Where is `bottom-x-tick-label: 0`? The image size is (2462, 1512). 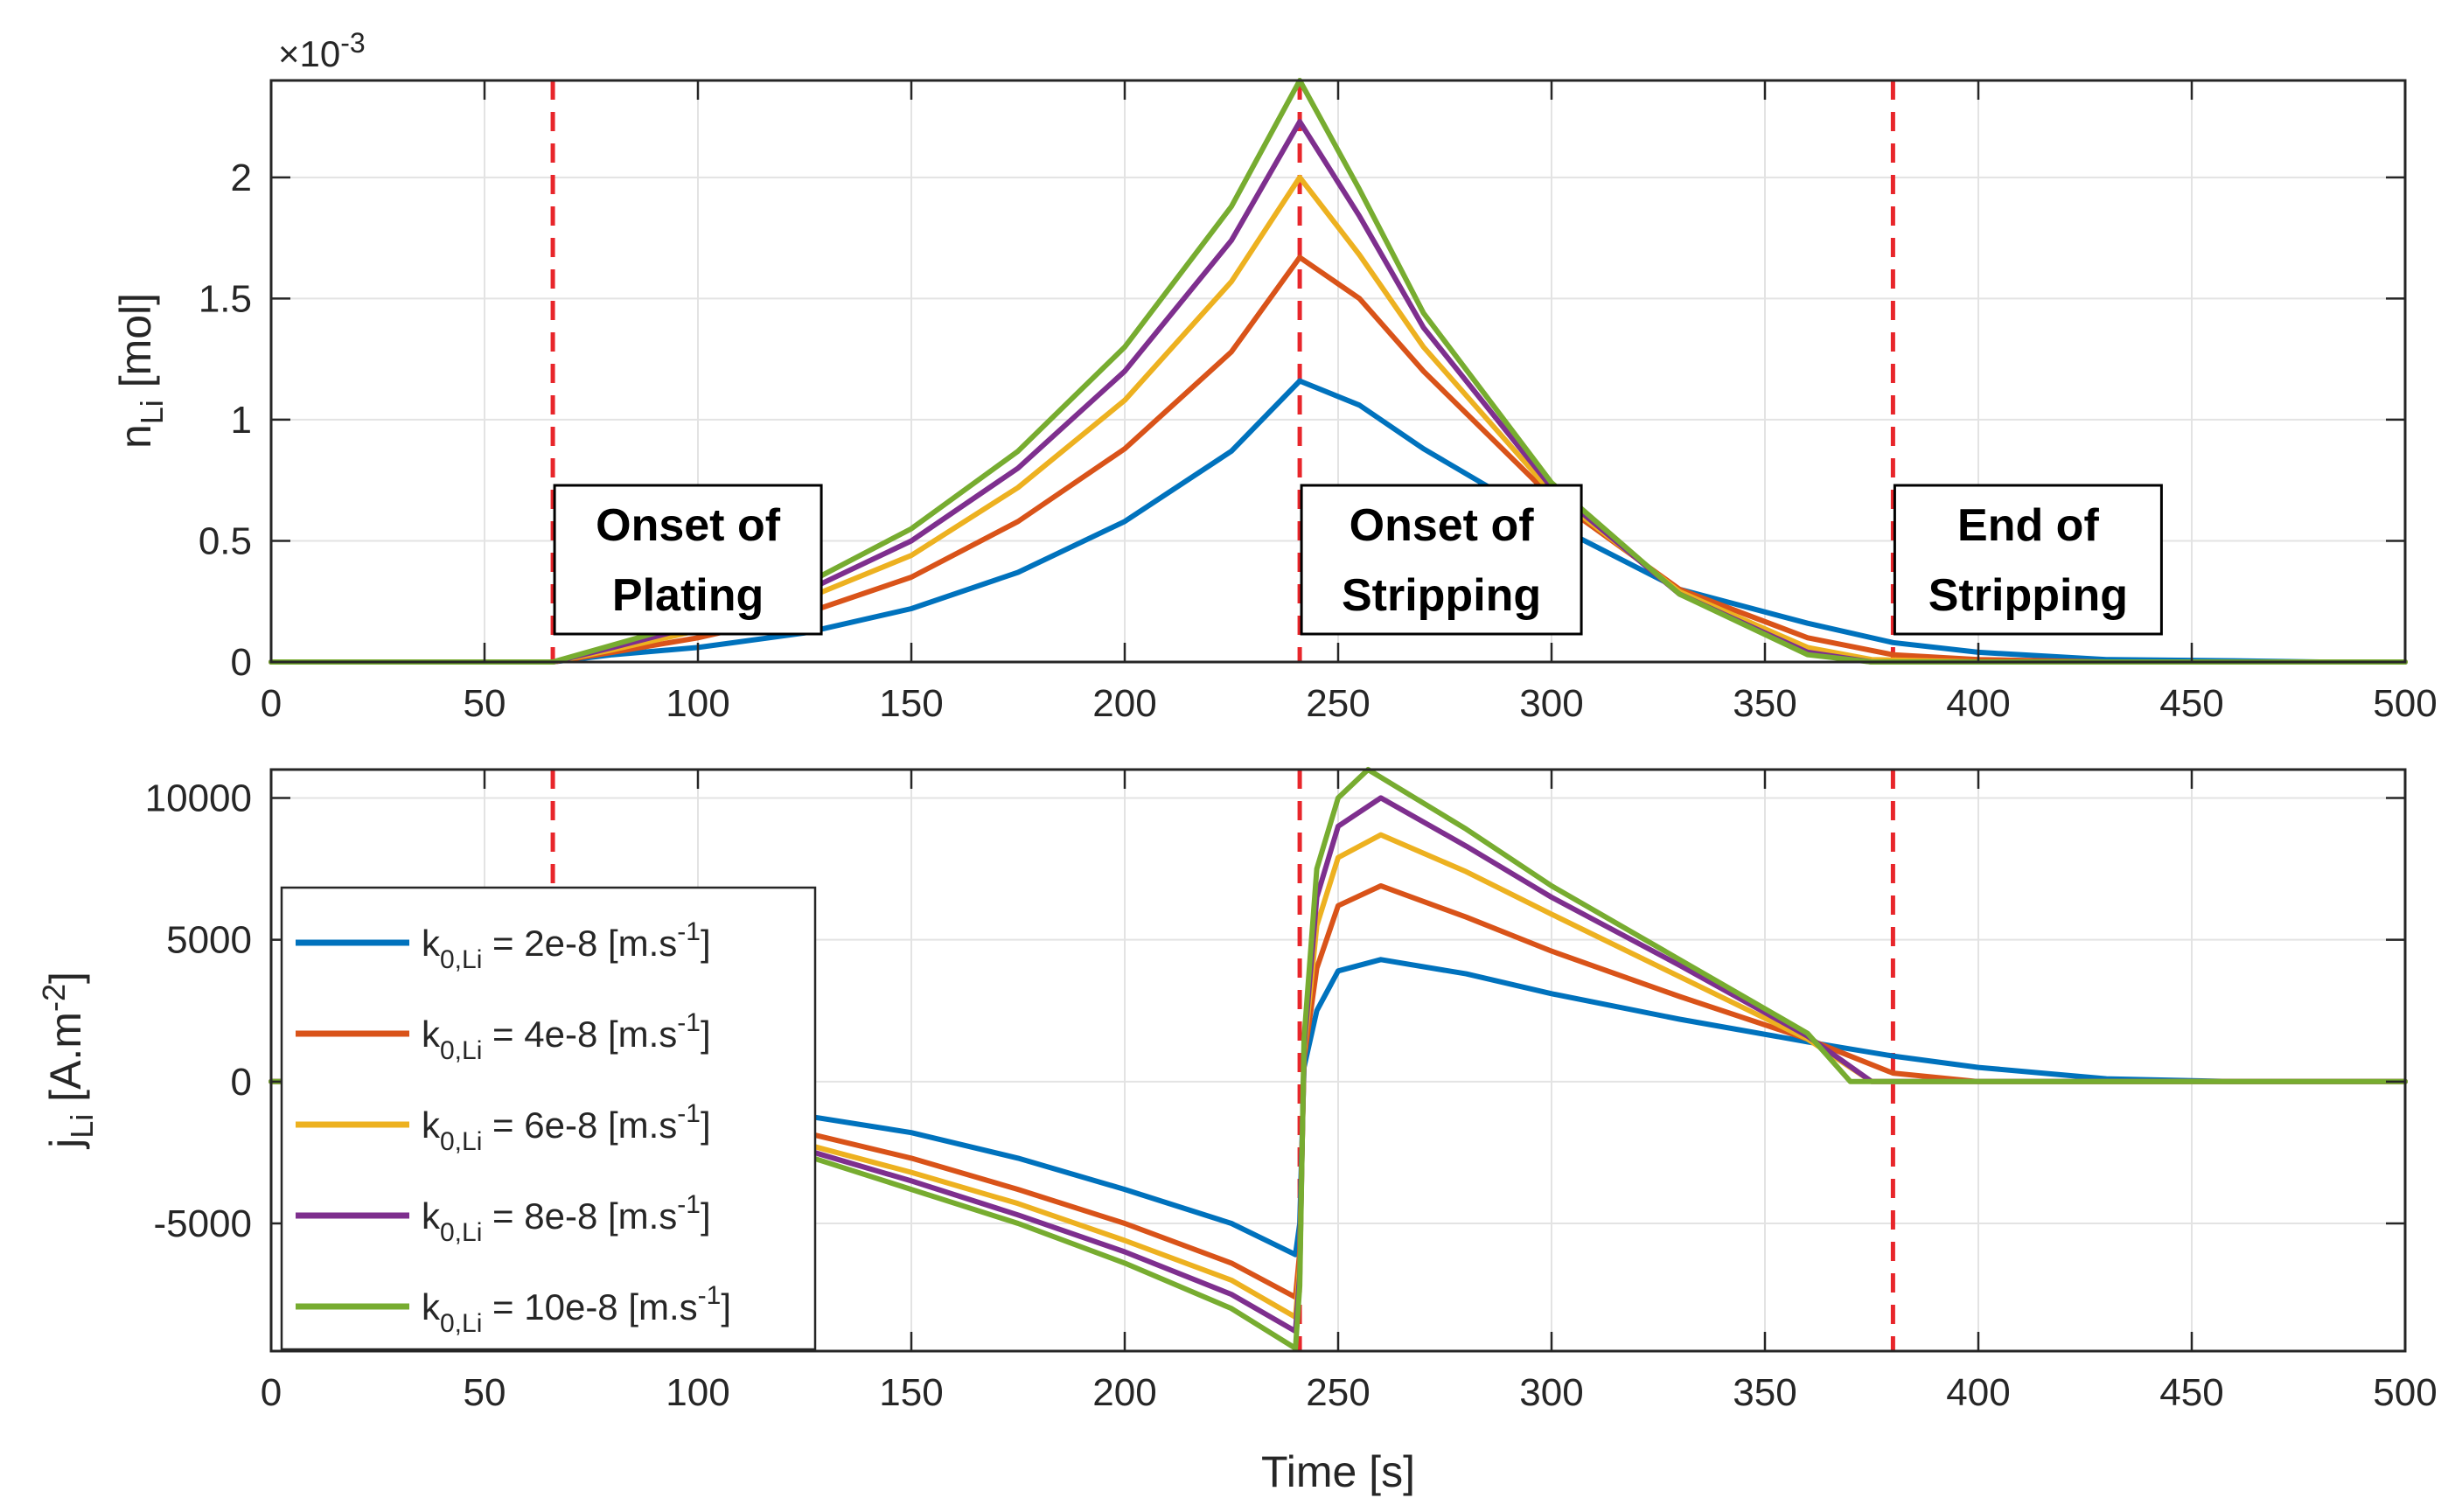 bottom-x-tick-label: 0 is located at coordinates (271, 1393).